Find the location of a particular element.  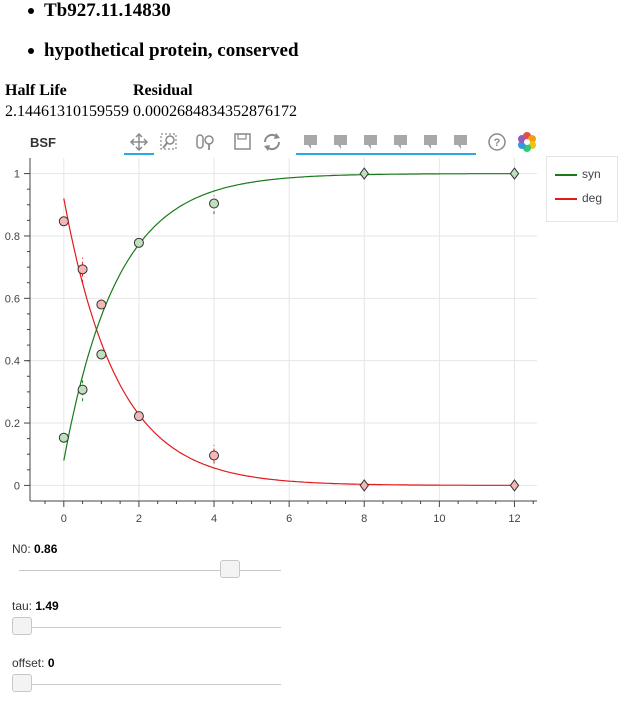

y-tick-label: 0.2 is located at coordinates (12, 424).